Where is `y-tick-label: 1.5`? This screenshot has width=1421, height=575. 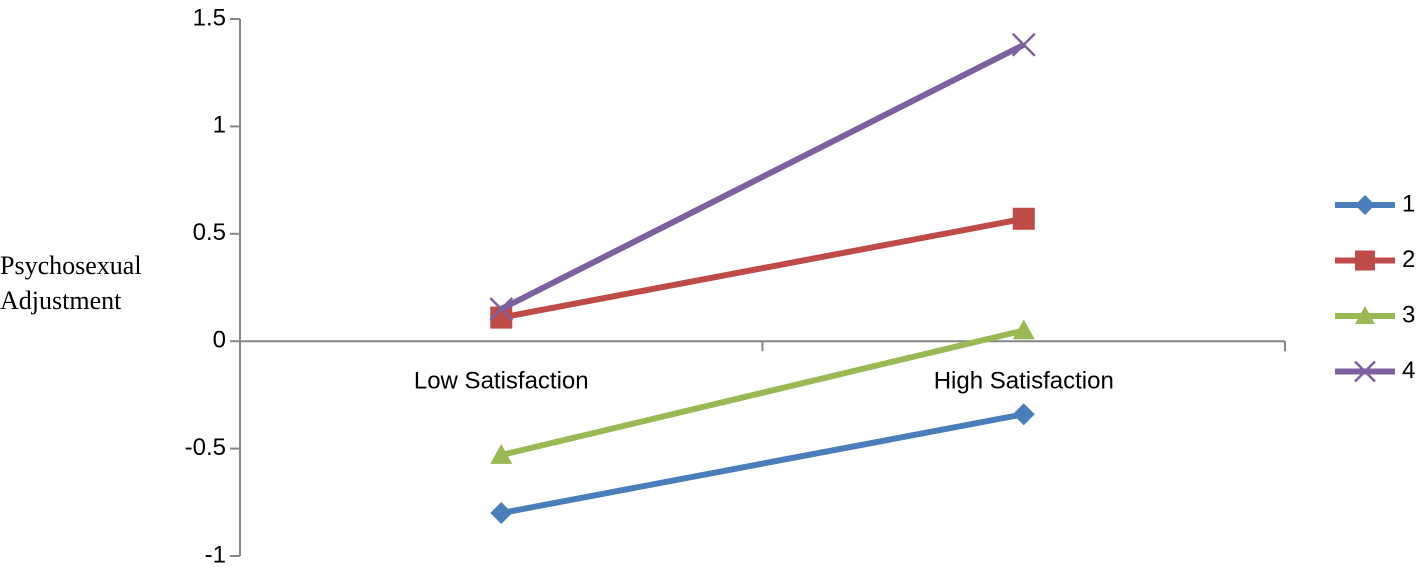 y-tick-label: 1.5 is located at coordinates (209, 17).